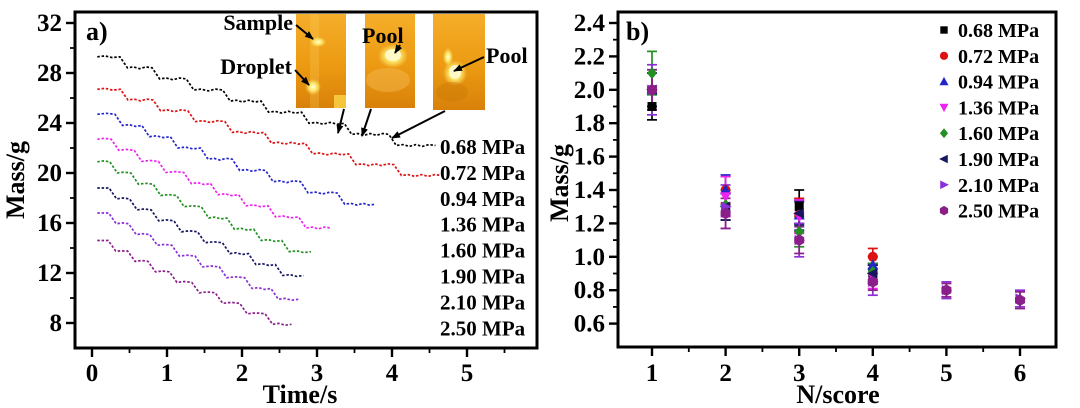 The width and height of the screenshot is (1080, 408). Describe the element at coordinates (49, 223) in the screenshot. I see `panel-a-y-tick-label: 16` at that location.